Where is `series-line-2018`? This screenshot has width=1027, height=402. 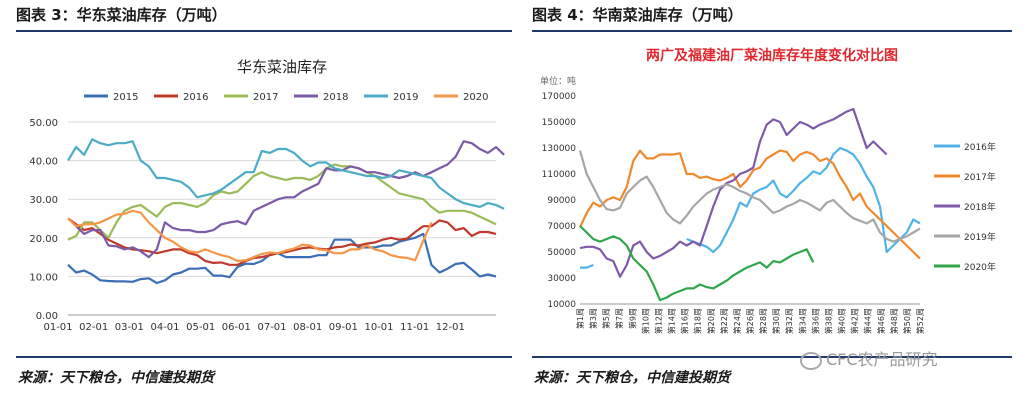 series-line-2018 is located at coordinates (290, 199).